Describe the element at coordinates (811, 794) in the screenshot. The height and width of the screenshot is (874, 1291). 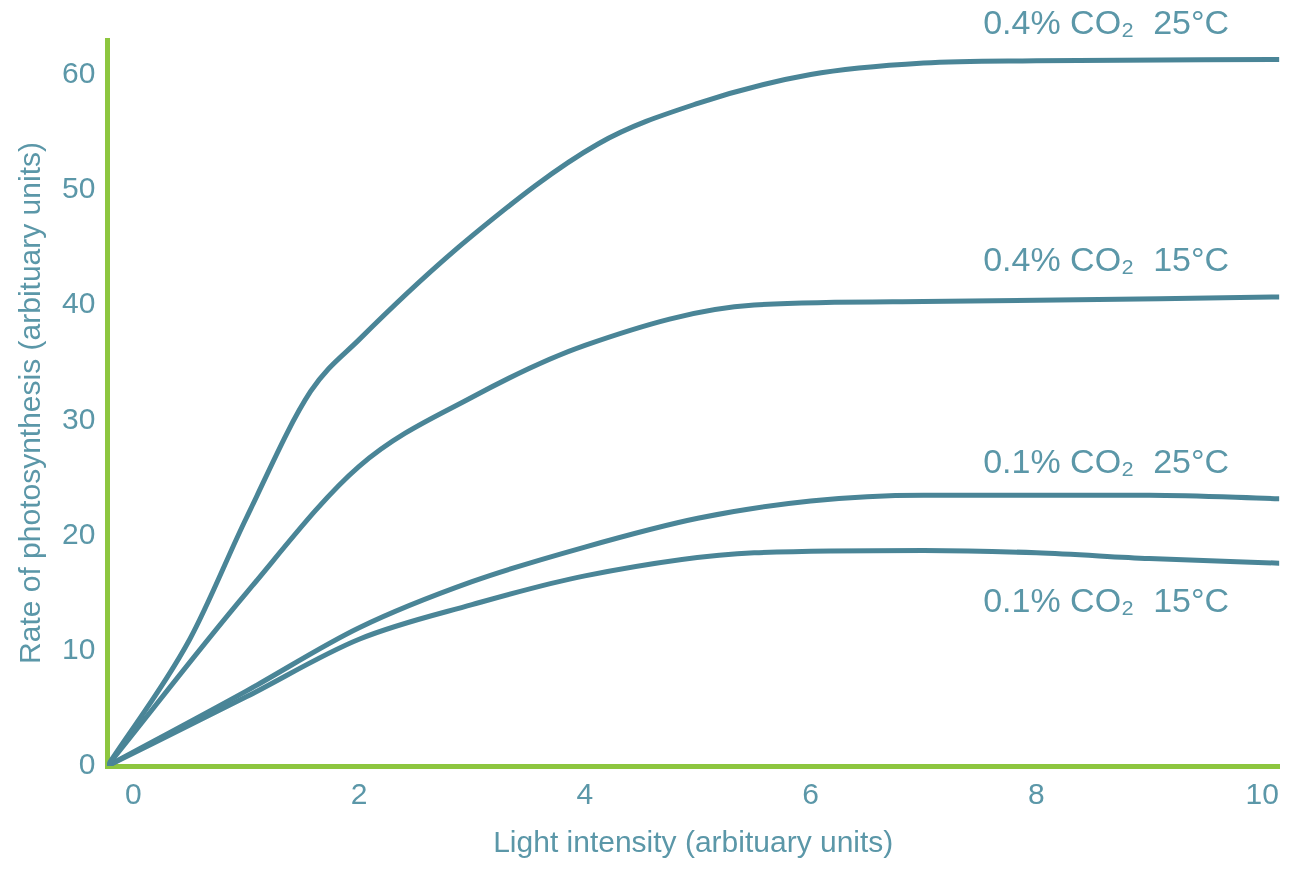
I see `x-tick-label: 6` at that location.